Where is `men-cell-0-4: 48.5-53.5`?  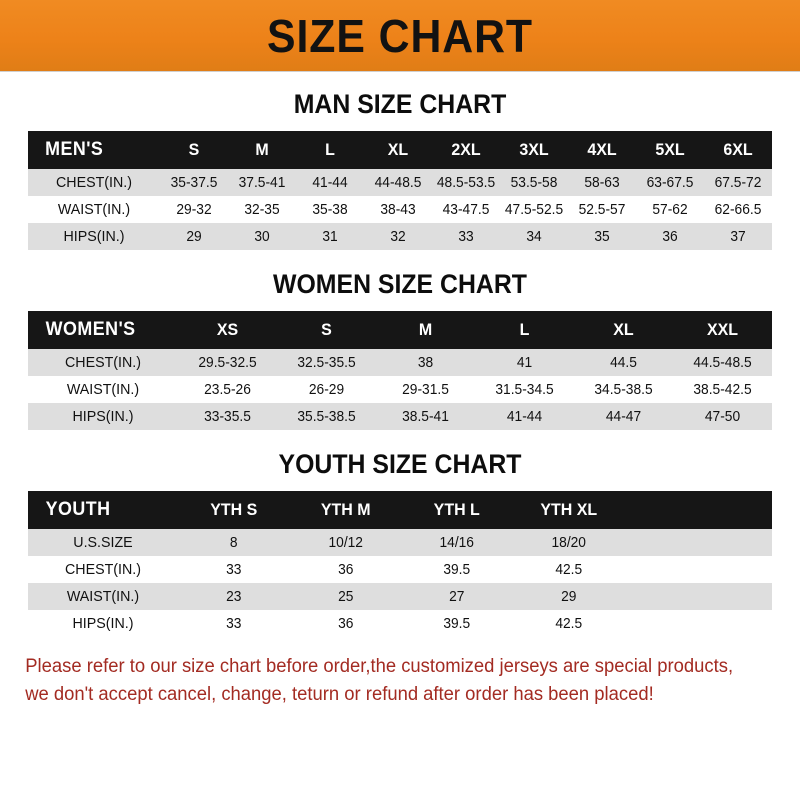
men-cell-0-4: 48.5-53.5 is located at coordinates (466, 182).